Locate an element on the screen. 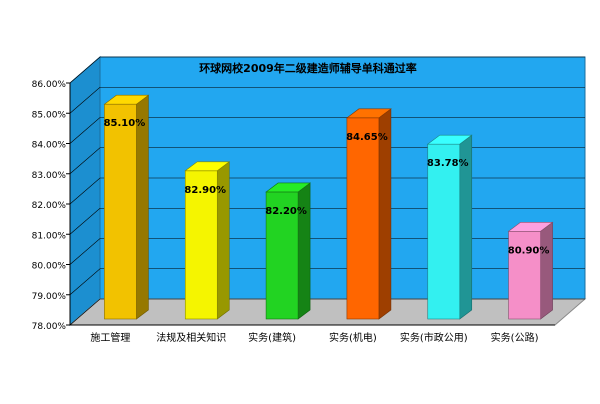 The width and height of the screenshot is (600, 404). bar-value-label: 85.10% is located at coordinates (125, 123).